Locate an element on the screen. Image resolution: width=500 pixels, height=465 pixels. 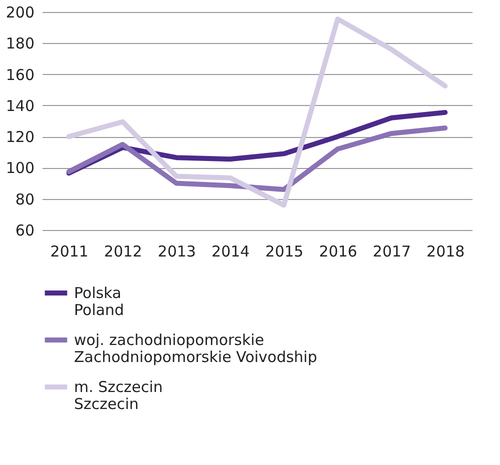
legend-label: m. Szczecin Szczecin is located at coordinates (118, 395).